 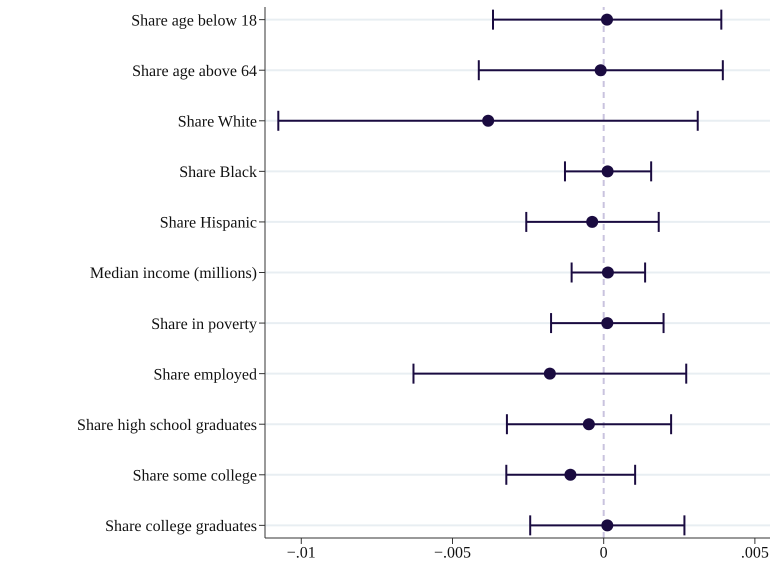 What do you see at coordinates (604, 553) in the screenshot?
I see `x-tick-label: 0` at bounding box center [604, 553].